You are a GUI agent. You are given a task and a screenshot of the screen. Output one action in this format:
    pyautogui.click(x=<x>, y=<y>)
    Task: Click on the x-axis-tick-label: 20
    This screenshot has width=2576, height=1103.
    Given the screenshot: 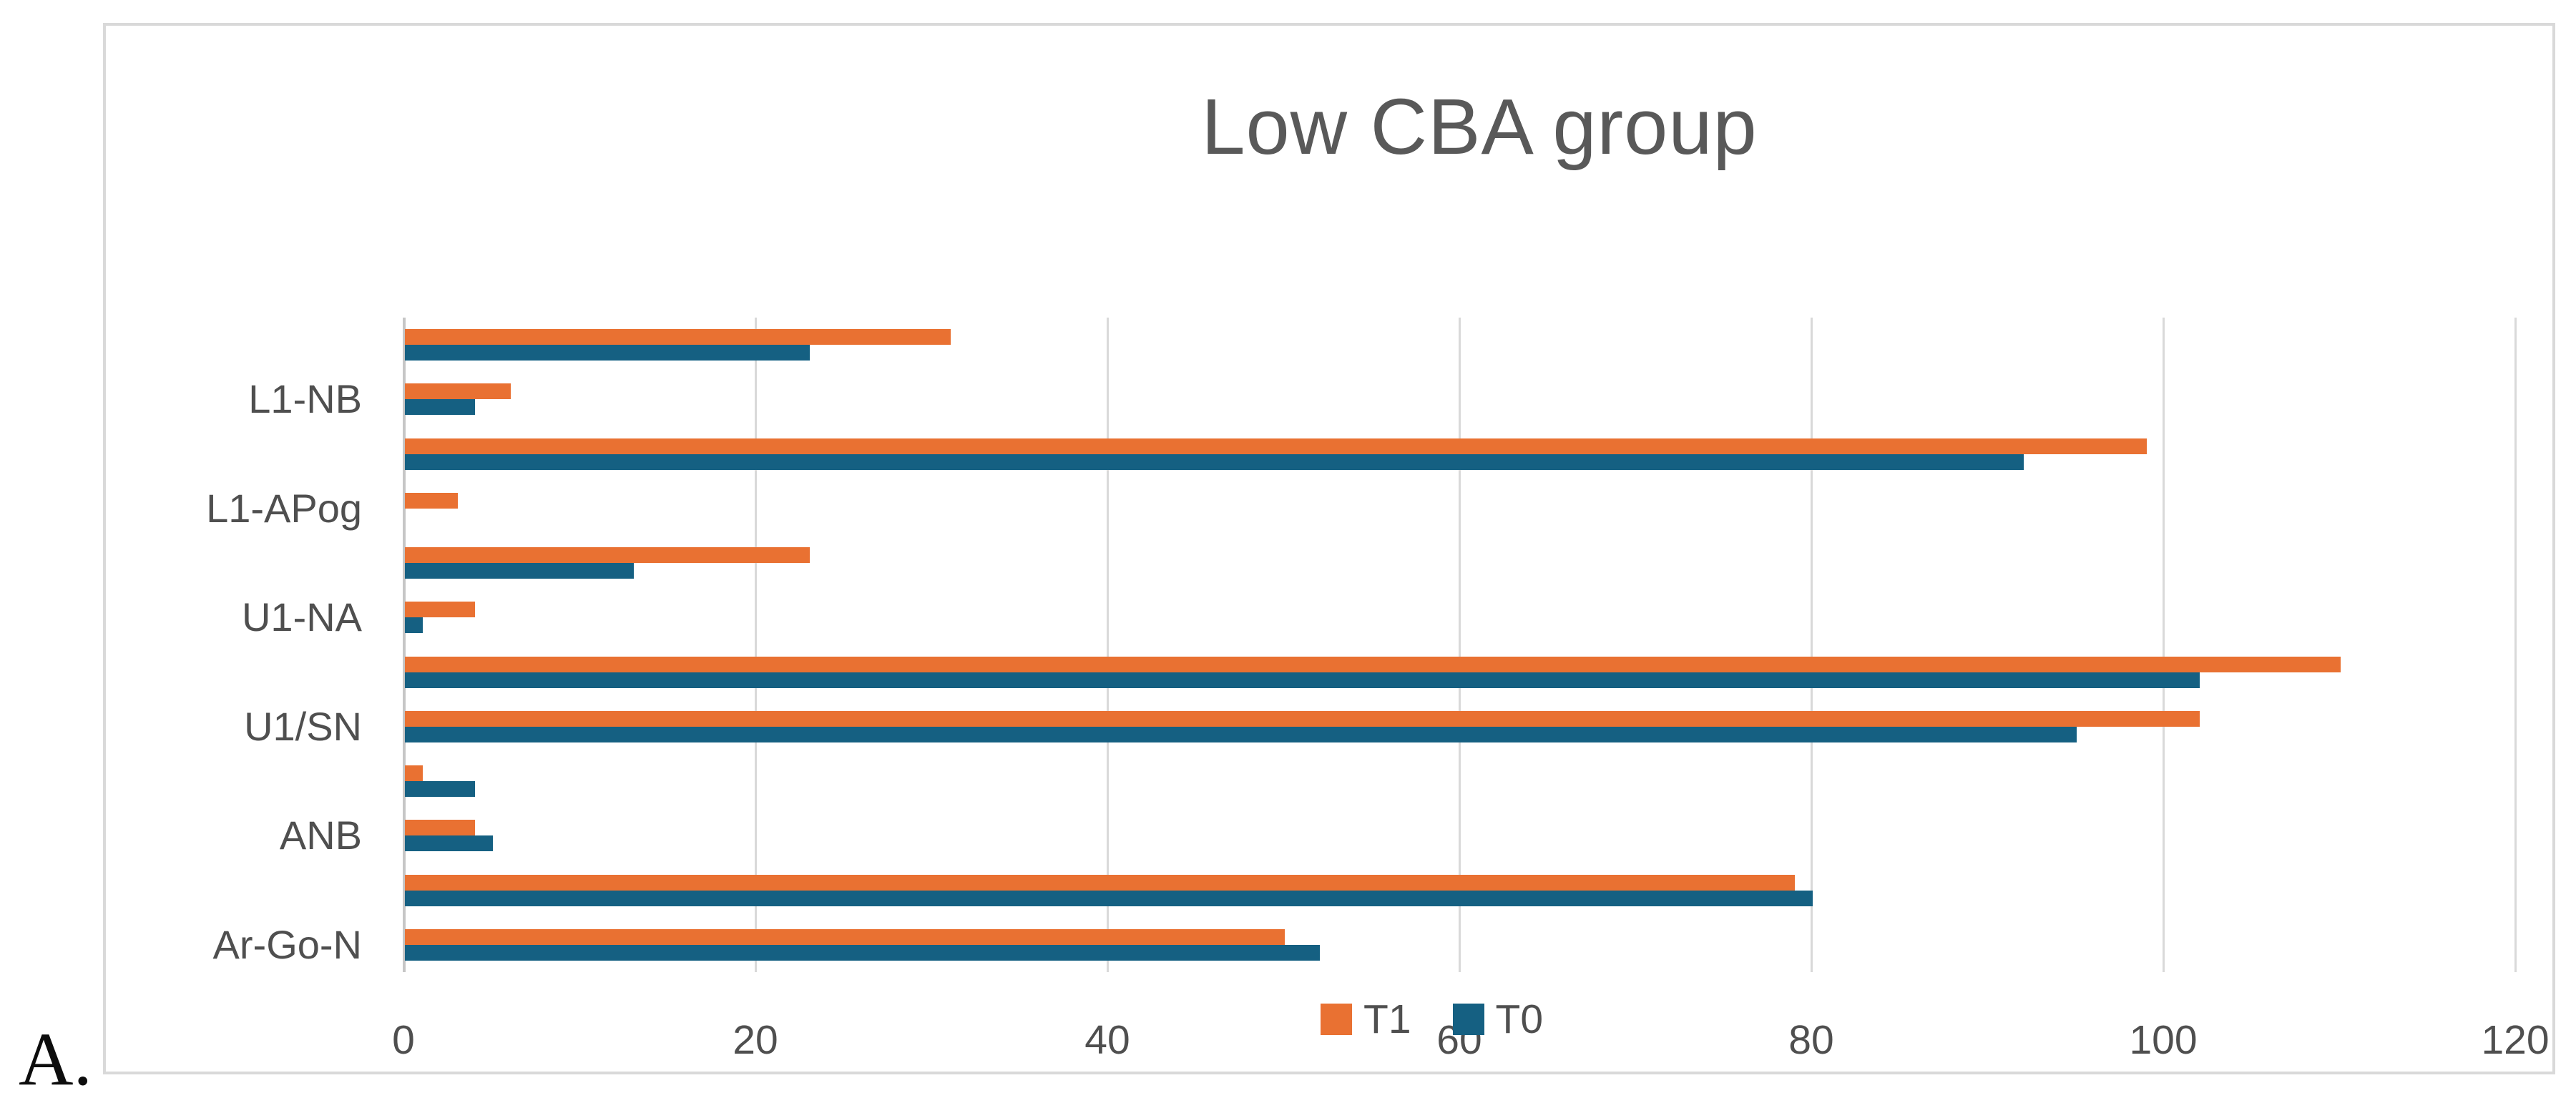 What is the action you would take?
    pyautogui.click(x=755, y=1040)
    